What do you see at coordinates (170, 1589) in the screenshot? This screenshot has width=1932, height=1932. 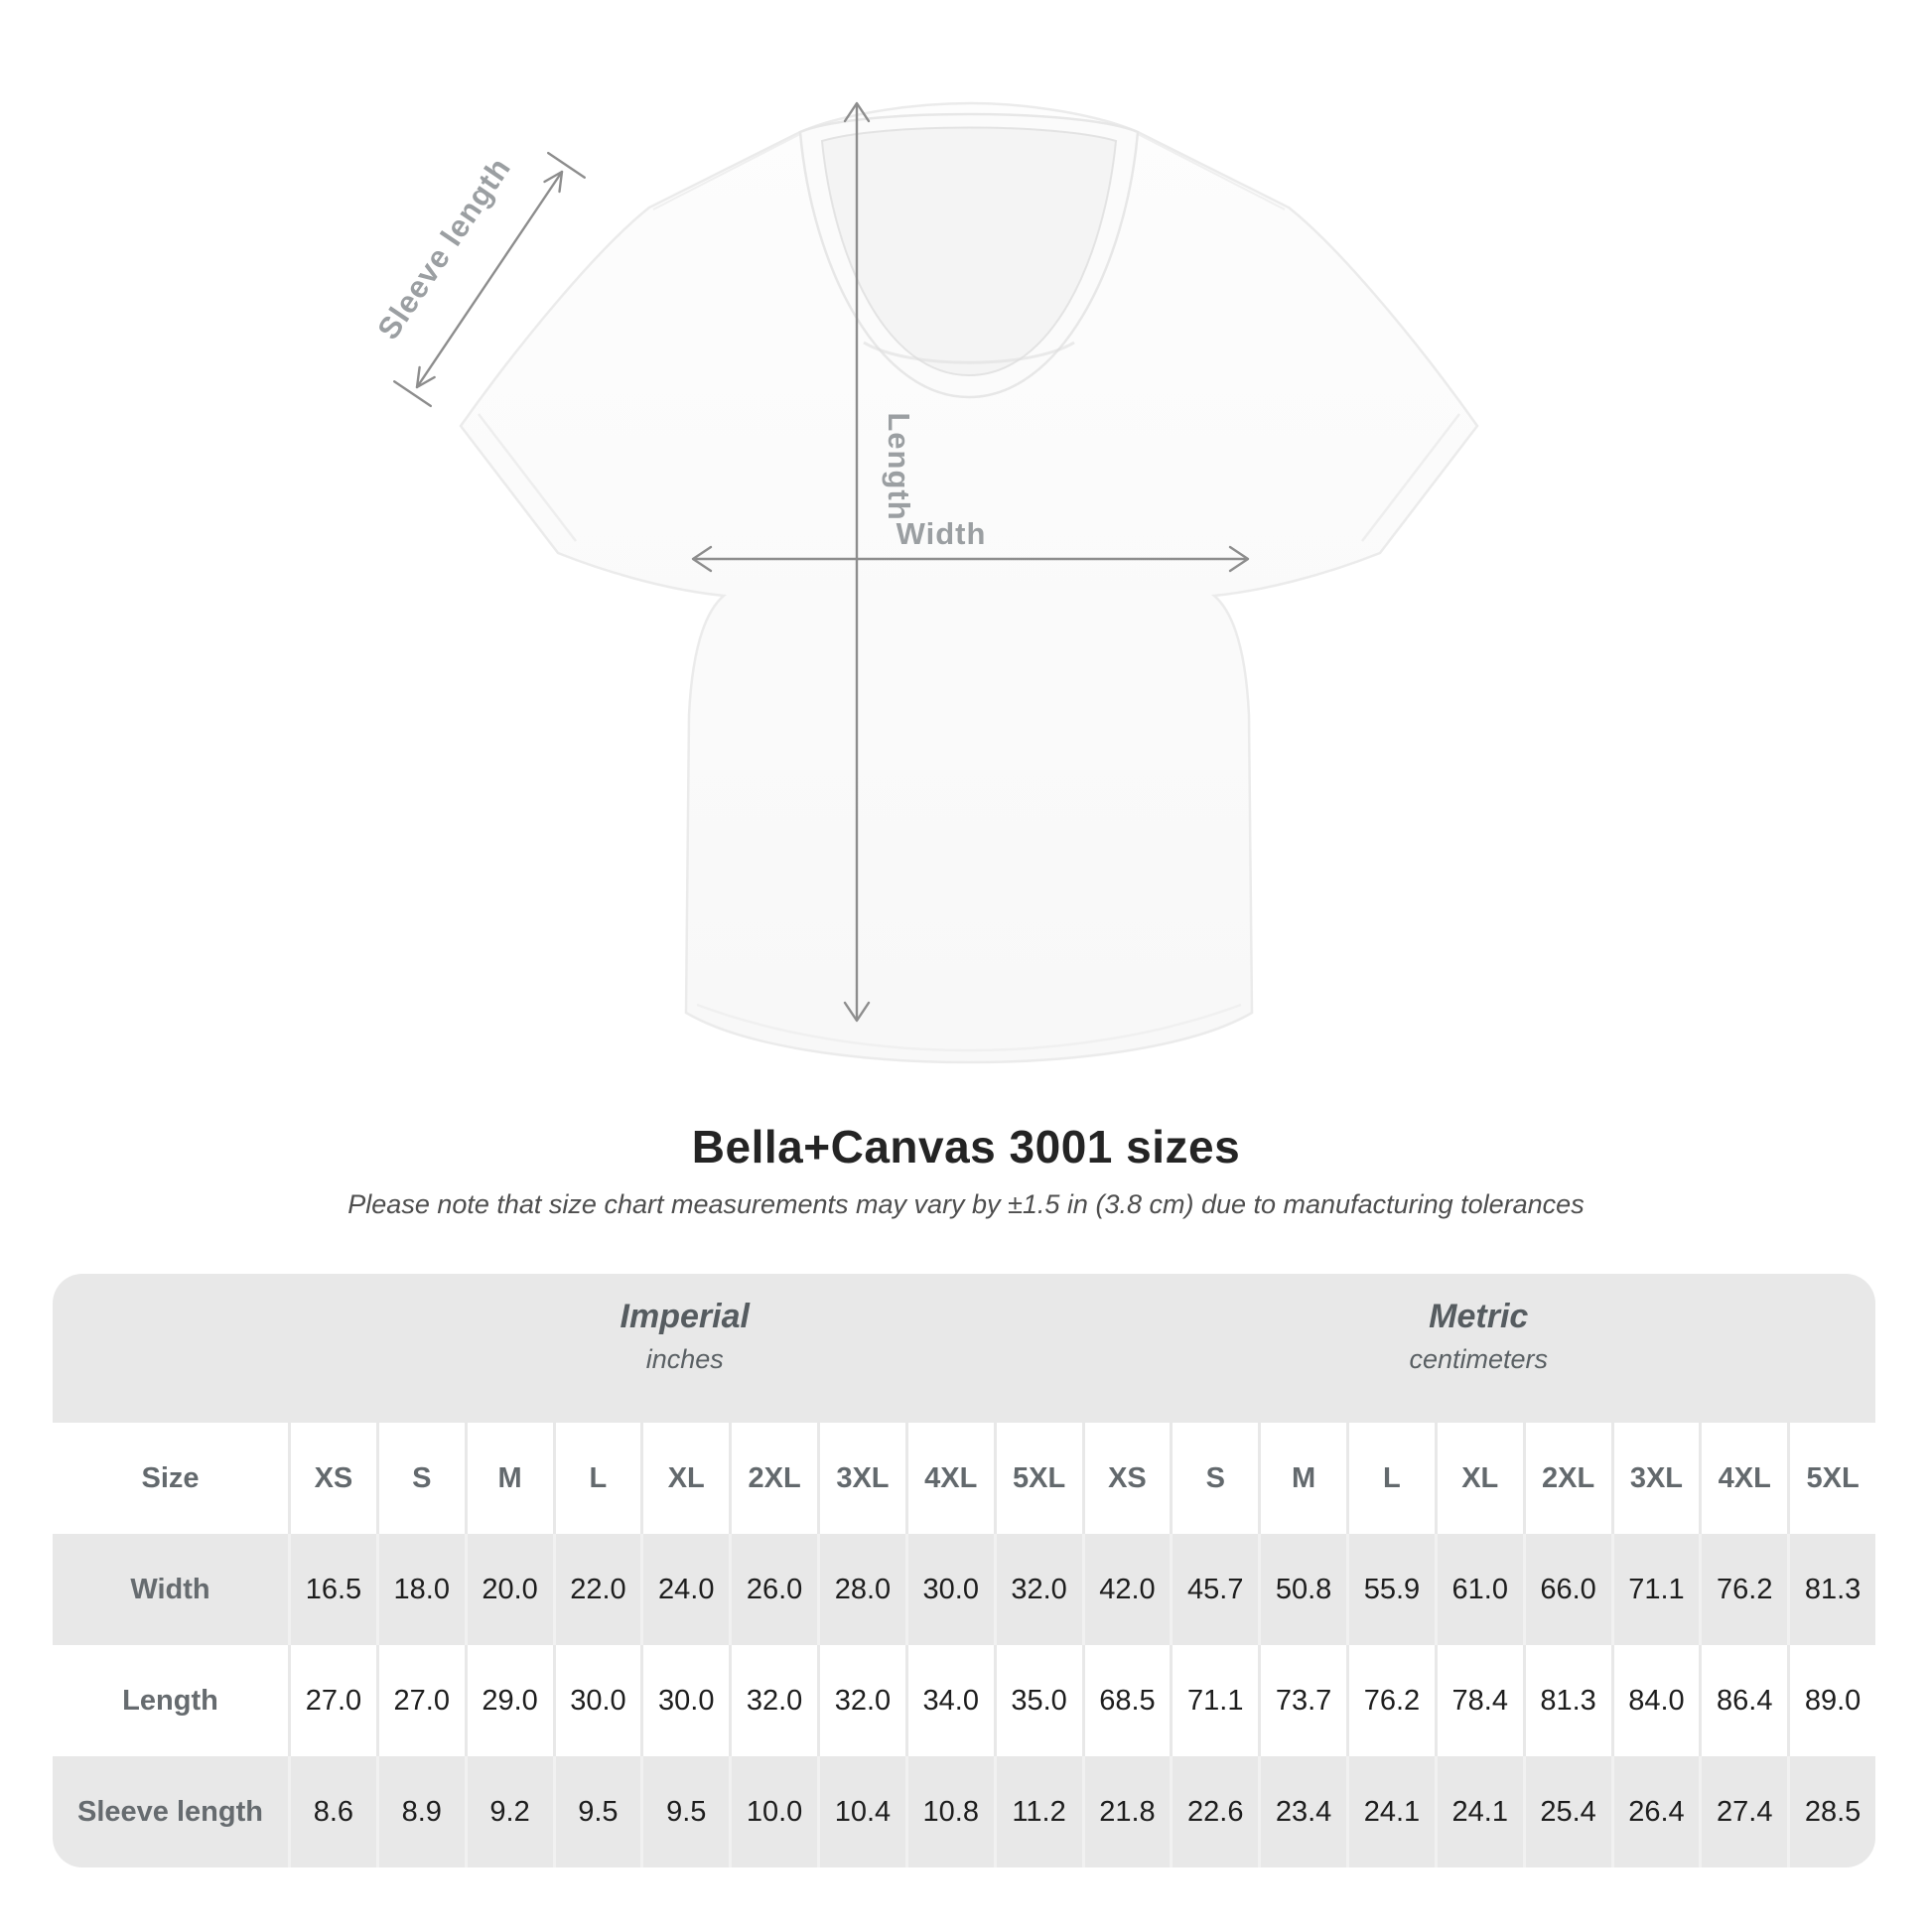 I see `row-label-cell: Width` at bounding box center [170, 1589].